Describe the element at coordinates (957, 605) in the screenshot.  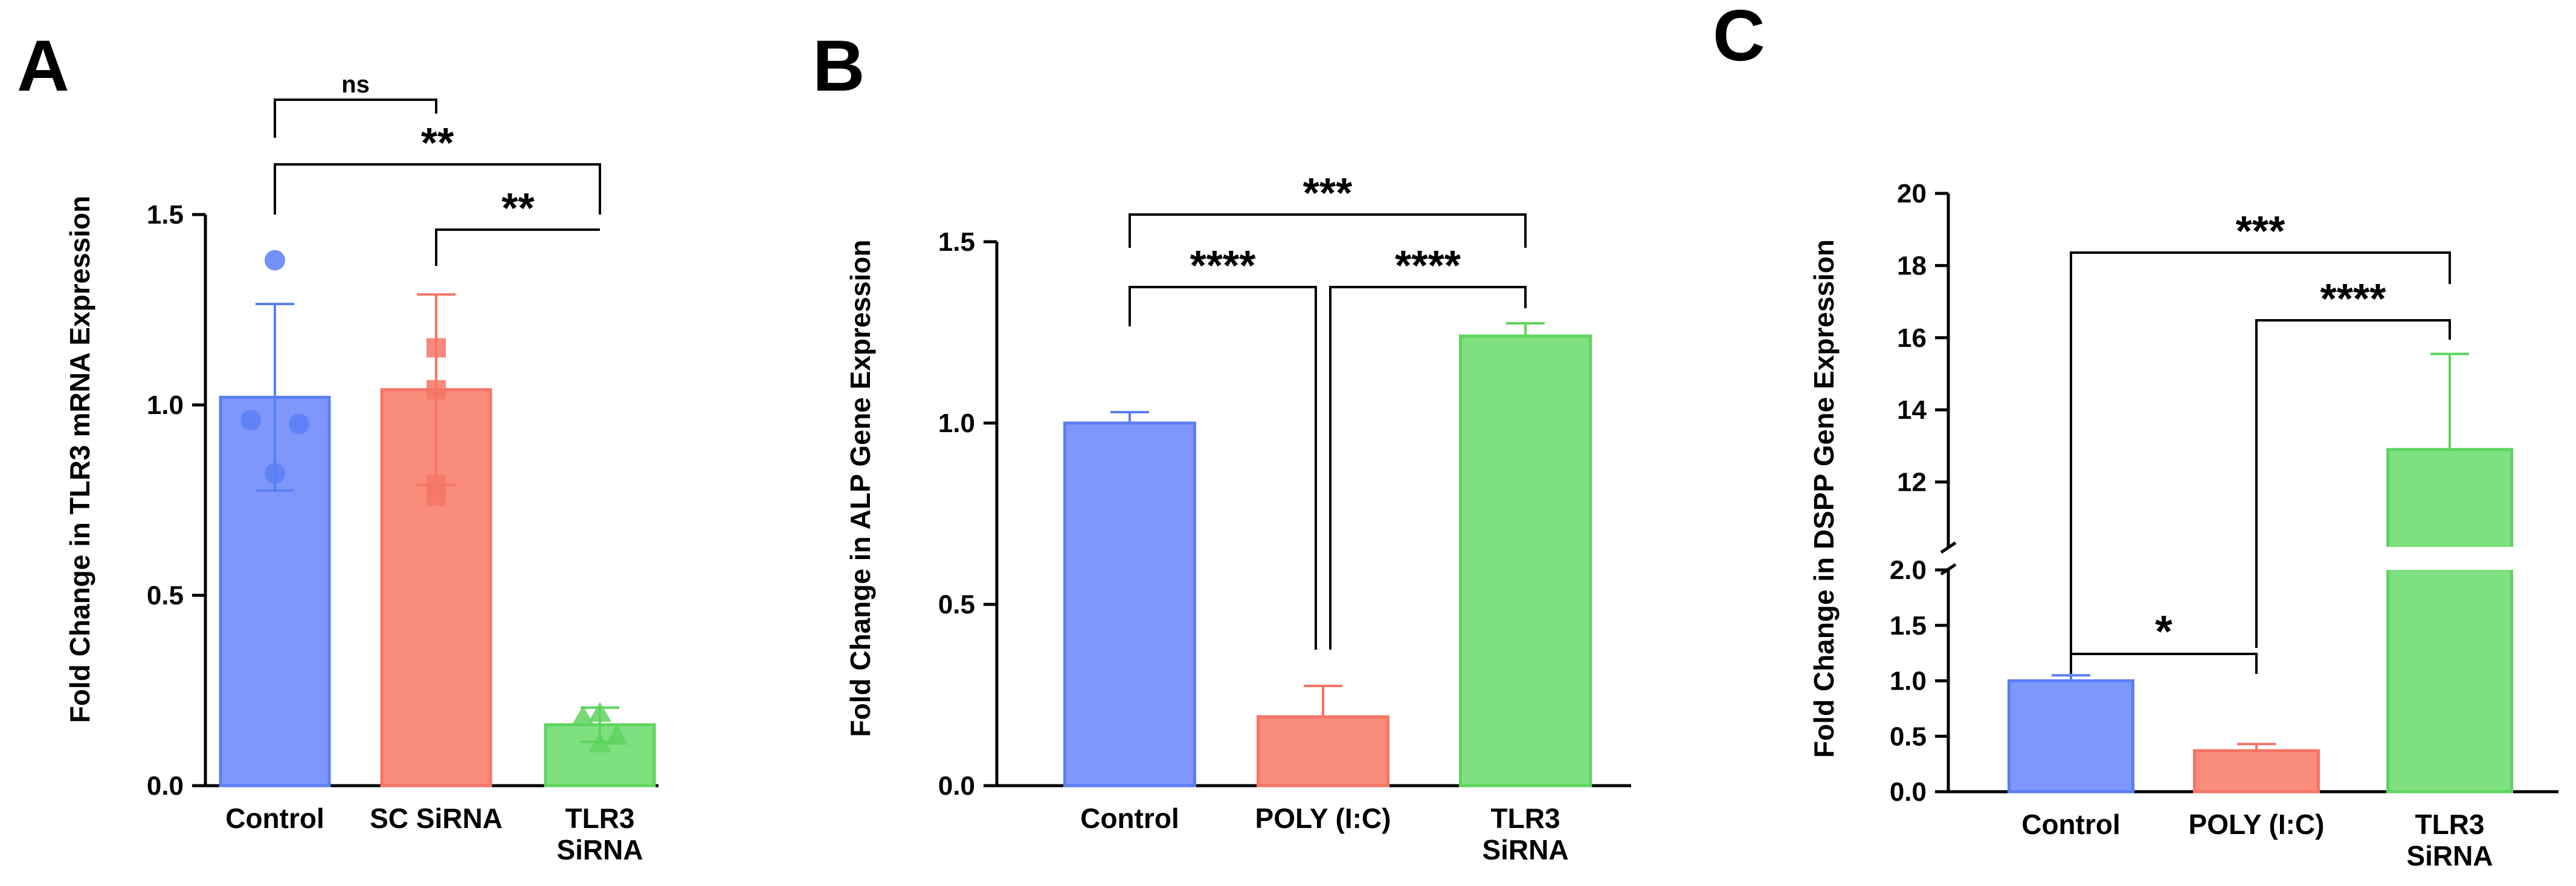
I see `y-tick-label-b: 0.5` at that location.